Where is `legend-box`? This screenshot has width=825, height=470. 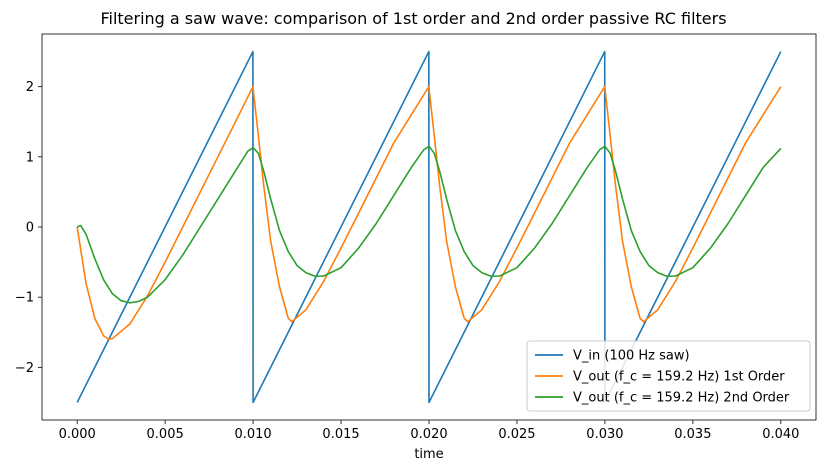 legend-box is located at coordinates (668, 376).